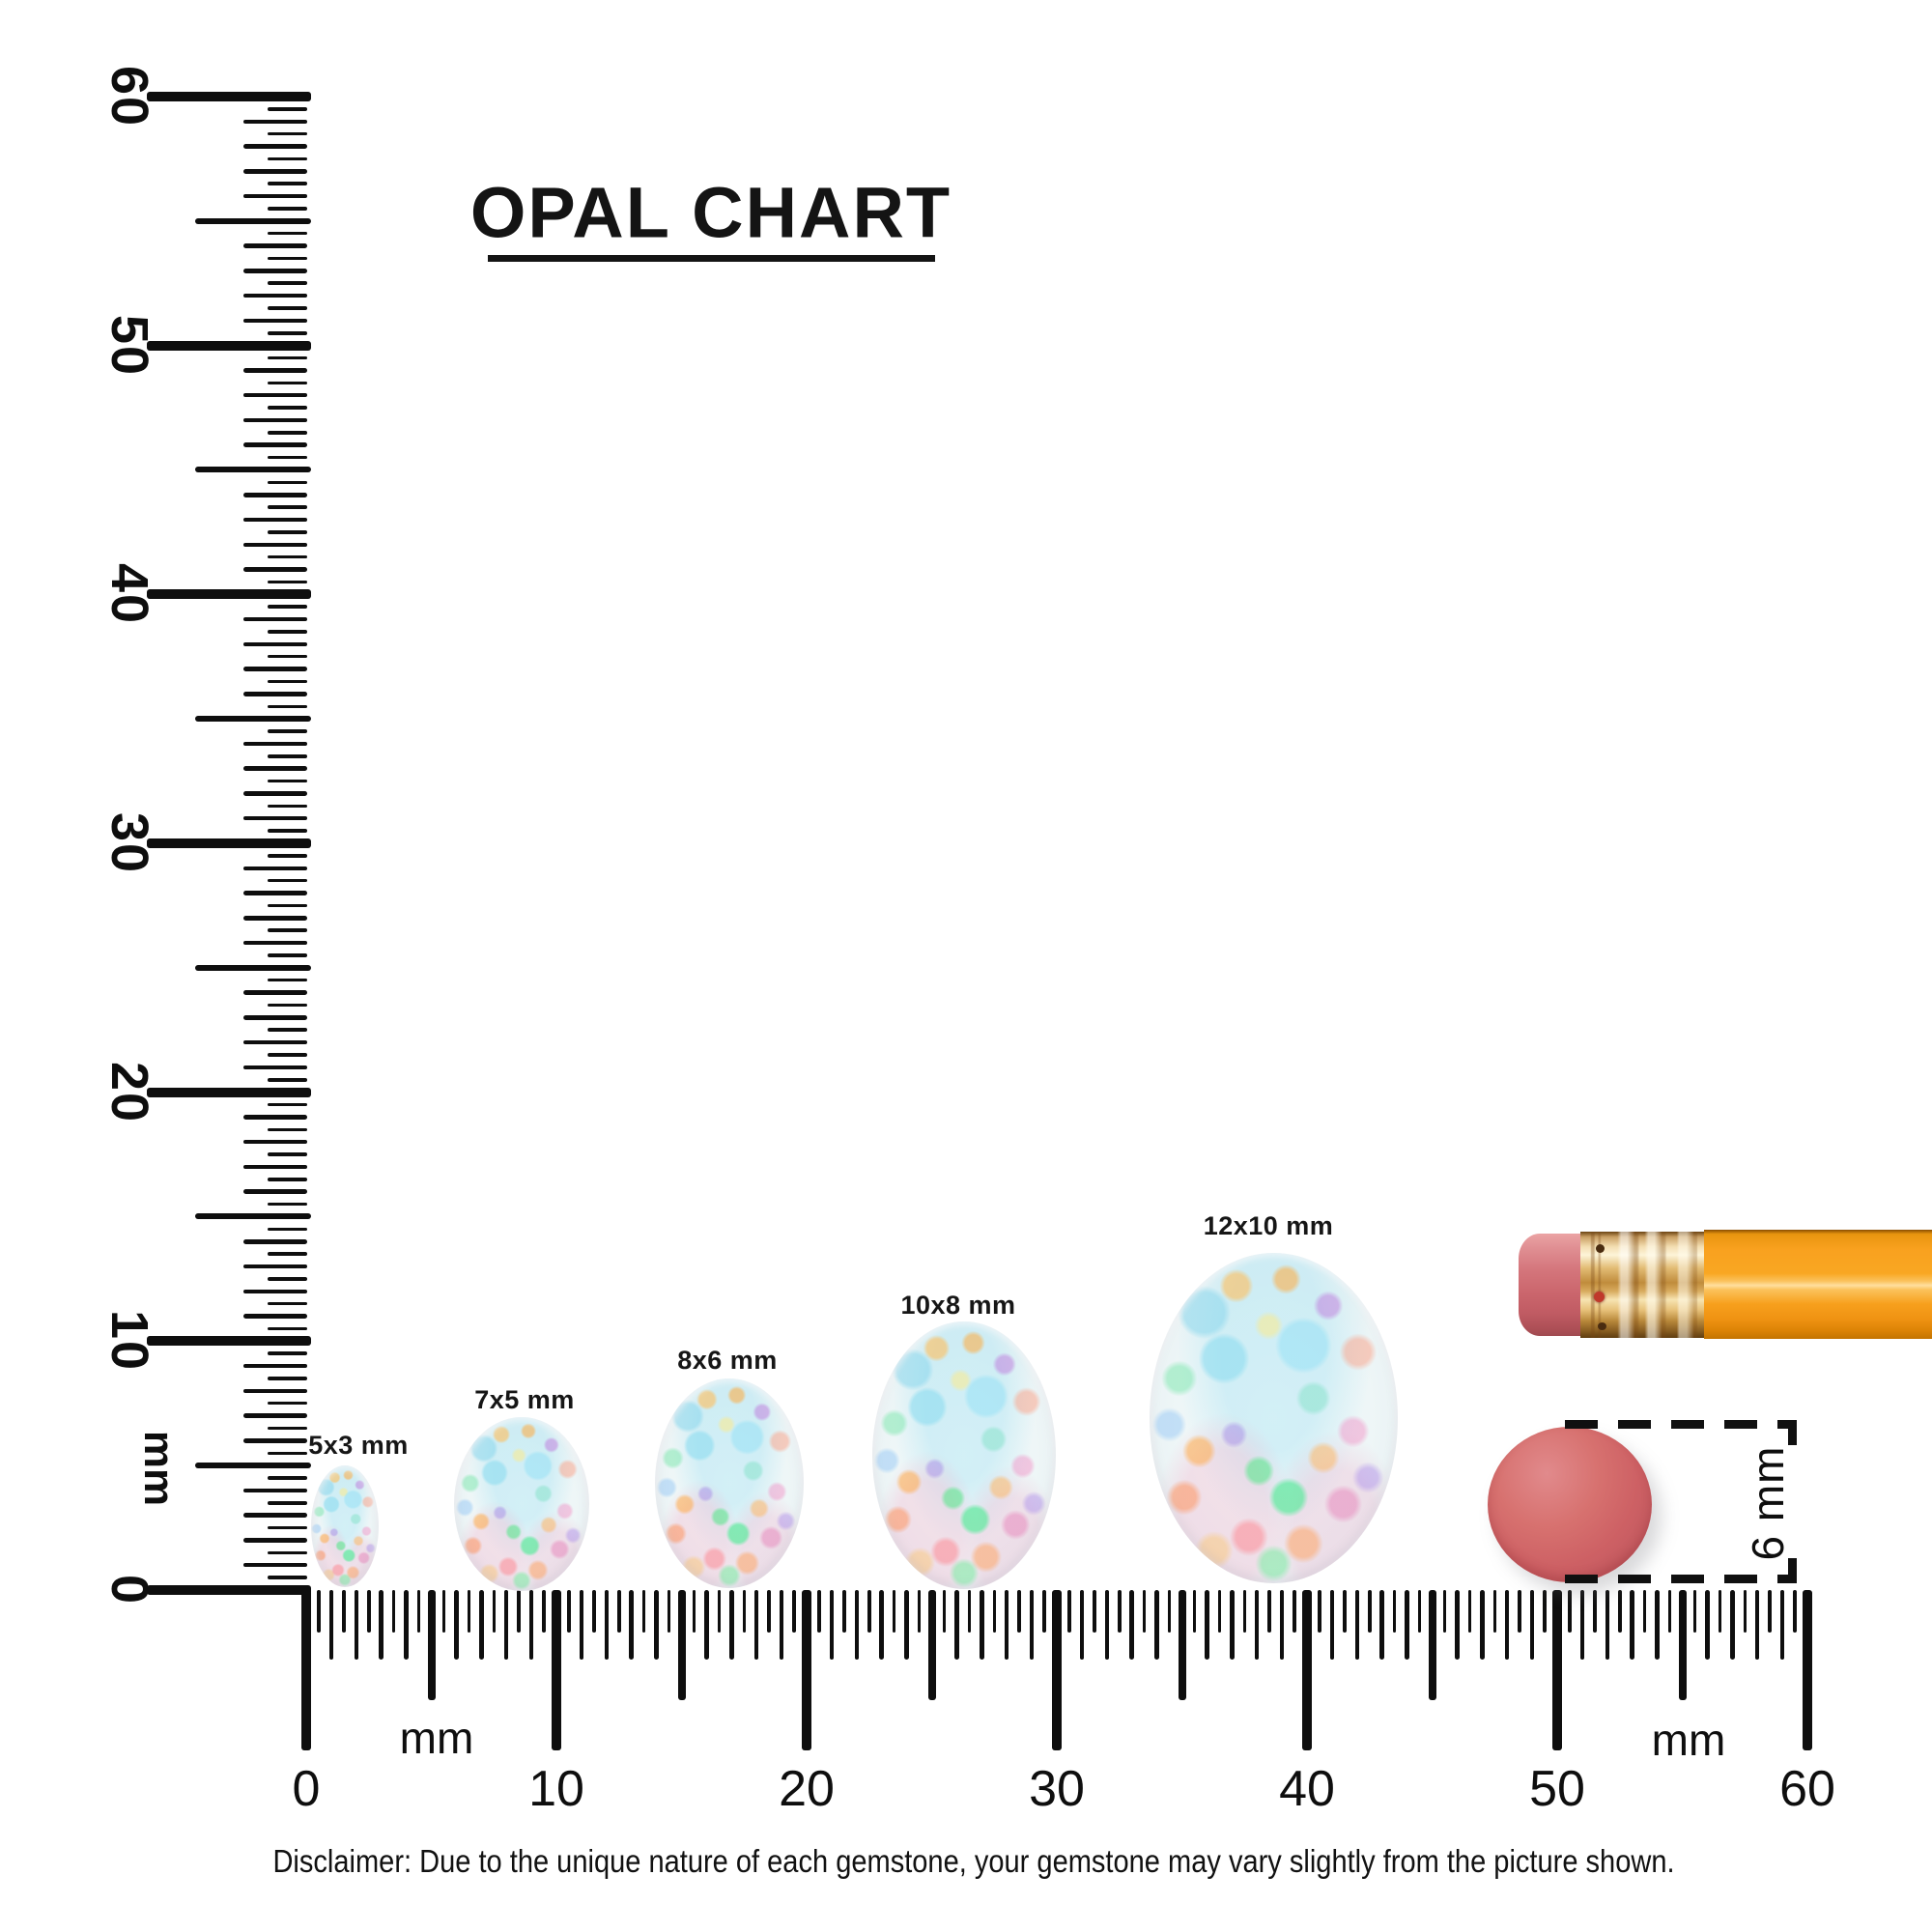 The height and width of the screenshot is (1932, 1932). What do you see at coordinates (1570, 1504) in the screenshot?
I see `eraser-top-view-circle` at bounding box center [1570, 1504].